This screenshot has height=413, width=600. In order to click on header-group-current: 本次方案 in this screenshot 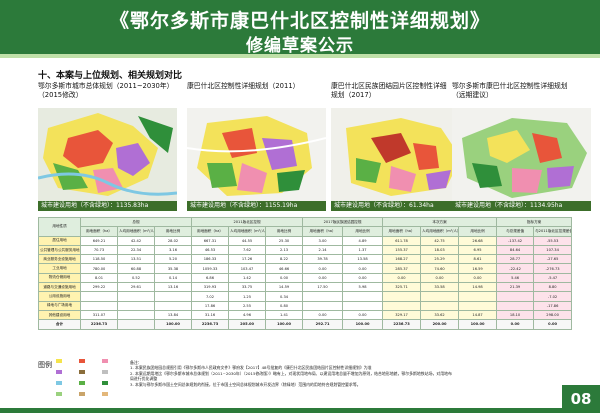, I will do `click(440, 222)`.